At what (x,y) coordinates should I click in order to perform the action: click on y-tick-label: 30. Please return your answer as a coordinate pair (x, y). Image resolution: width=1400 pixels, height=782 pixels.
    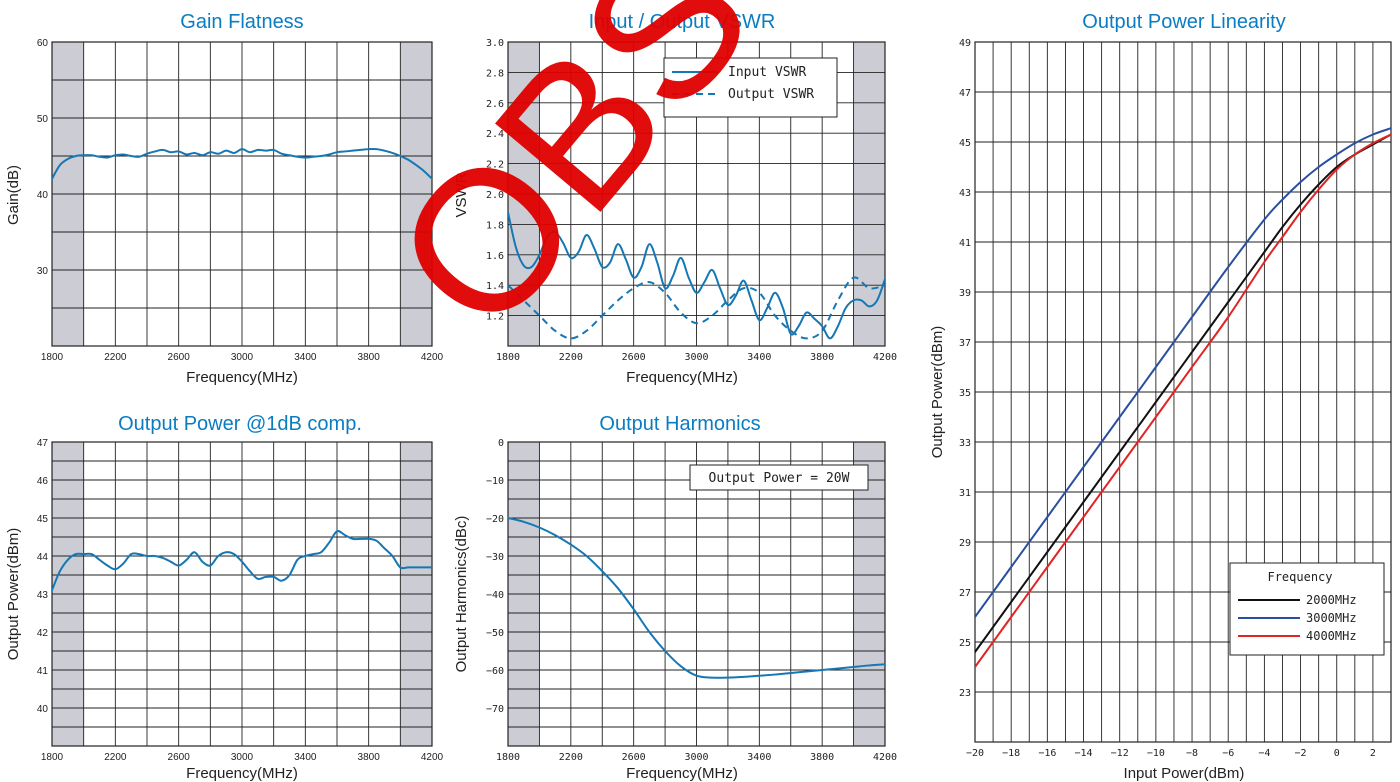
    Looking at the image, I should click on (43, 271).